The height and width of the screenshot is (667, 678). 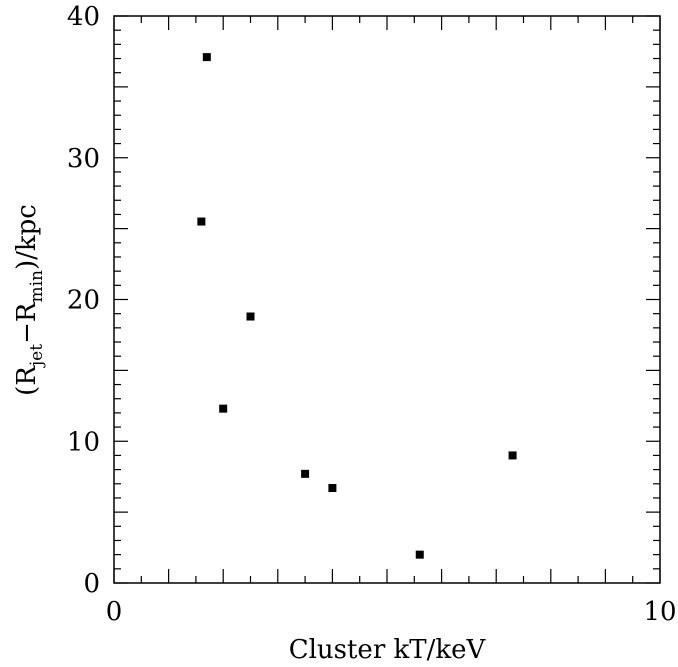 What do you see at coordinates (659, 612) in the screenshot?
I see `x-tick-label: 10` at bounding box center [659, 612].